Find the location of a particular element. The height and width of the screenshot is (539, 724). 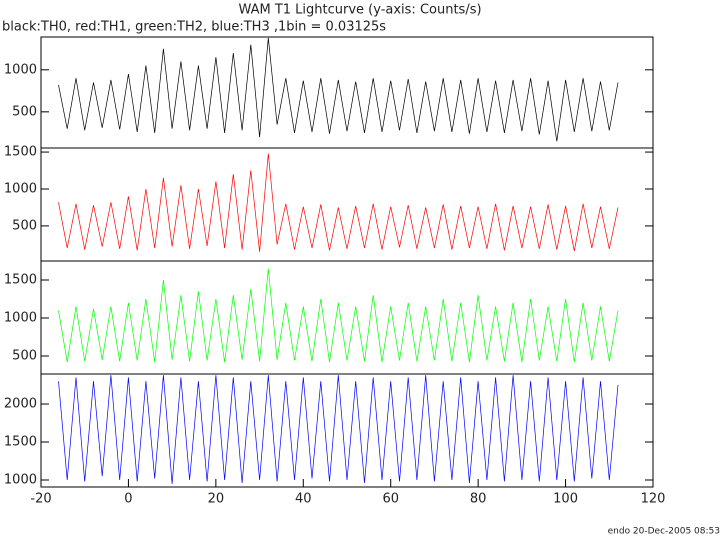

x-tick-label: 20 is located at coordinates (216, 499).